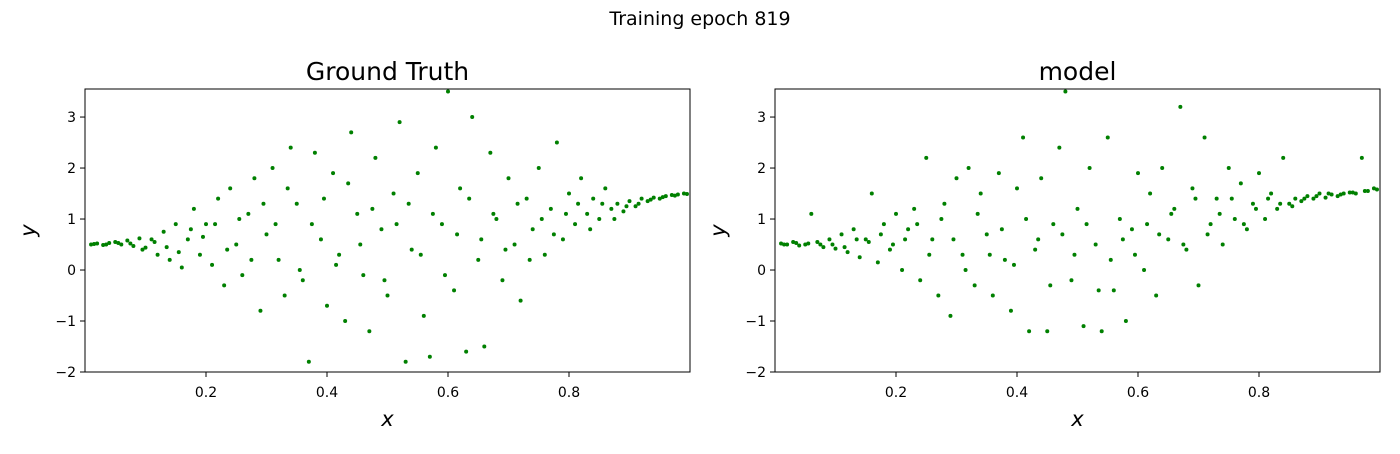 This screenshot has height=454, width=1400. Describe the element at coordinates (569, 393) in the screenshot. I see `x-tick-label: 0.8` at that location.